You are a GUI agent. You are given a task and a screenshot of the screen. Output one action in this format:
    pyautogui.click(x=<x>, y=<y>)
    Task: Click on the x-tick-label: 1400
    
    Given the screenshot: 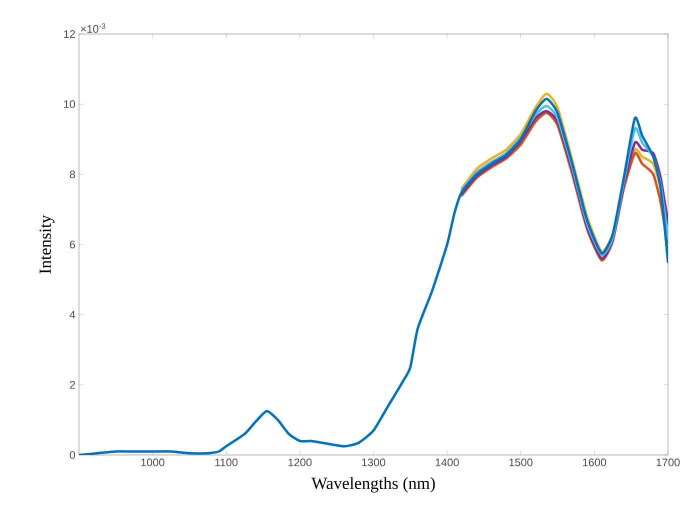 What is the action you would take?
    pyautogui.click(x=447, y=462)
    